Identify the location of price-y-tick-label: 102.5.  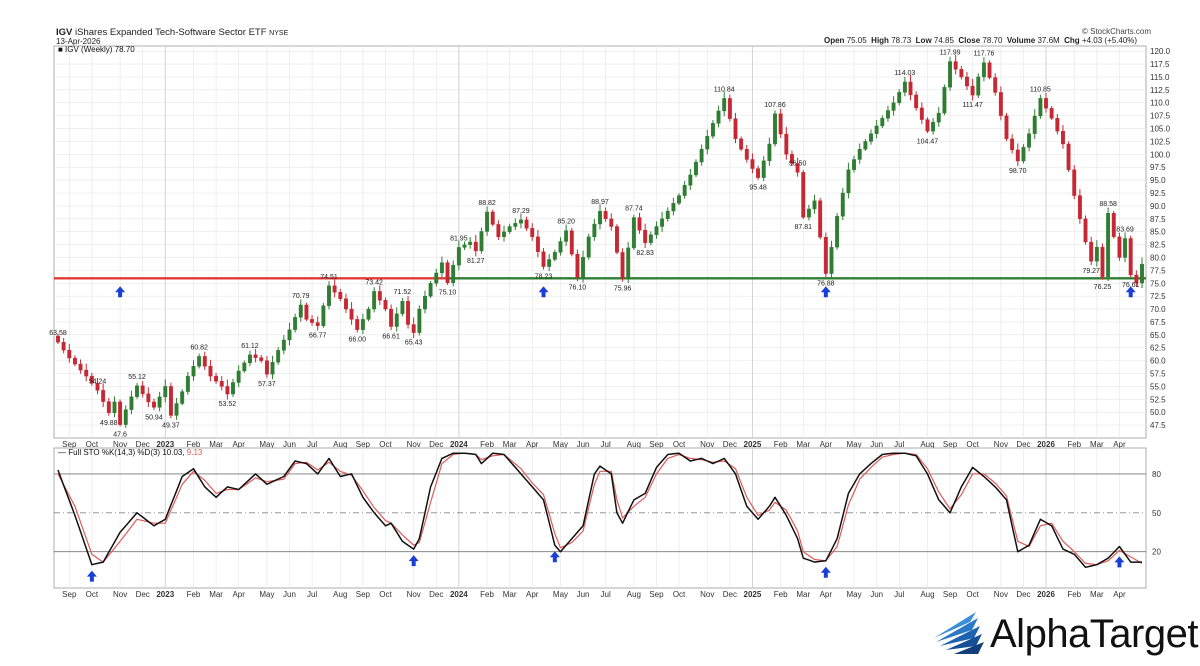
(1160, 141).